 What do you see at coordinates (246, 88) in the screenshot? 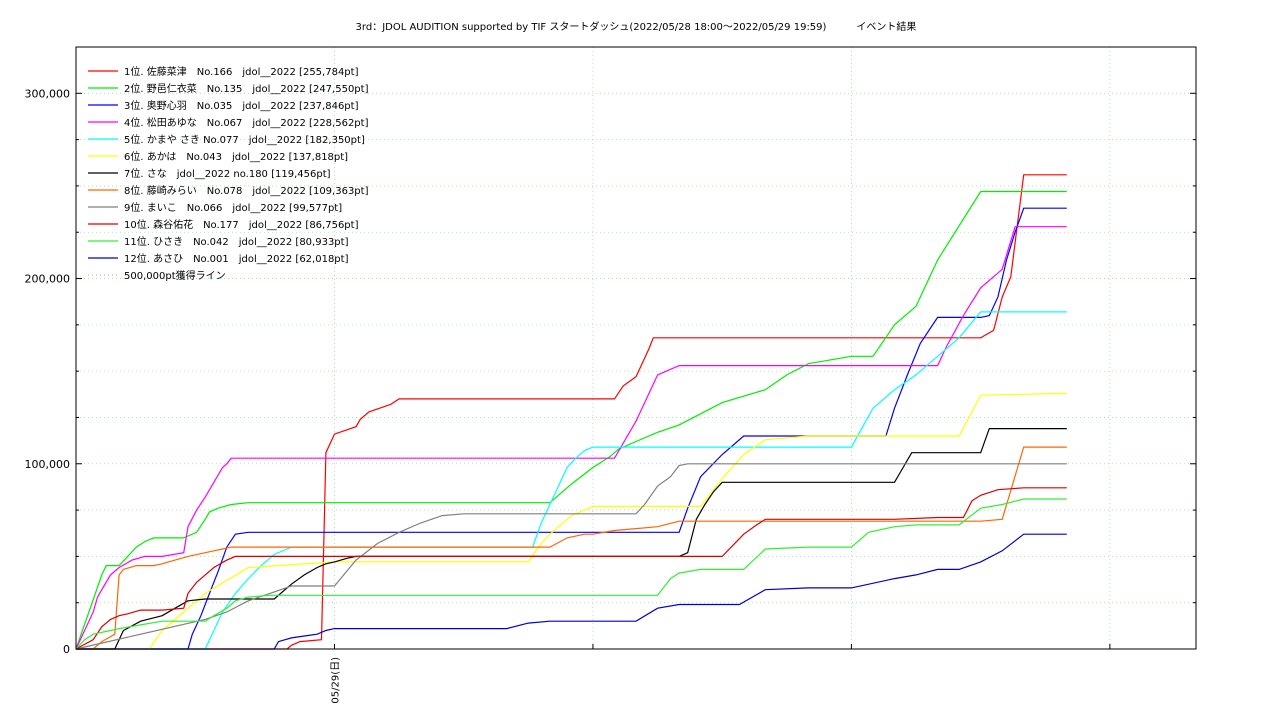
I see `legend-entry: 2位. 野邑仁衣菜 No.135 jdol__2022 [247,550pt]` at bounding box center [246, 88].